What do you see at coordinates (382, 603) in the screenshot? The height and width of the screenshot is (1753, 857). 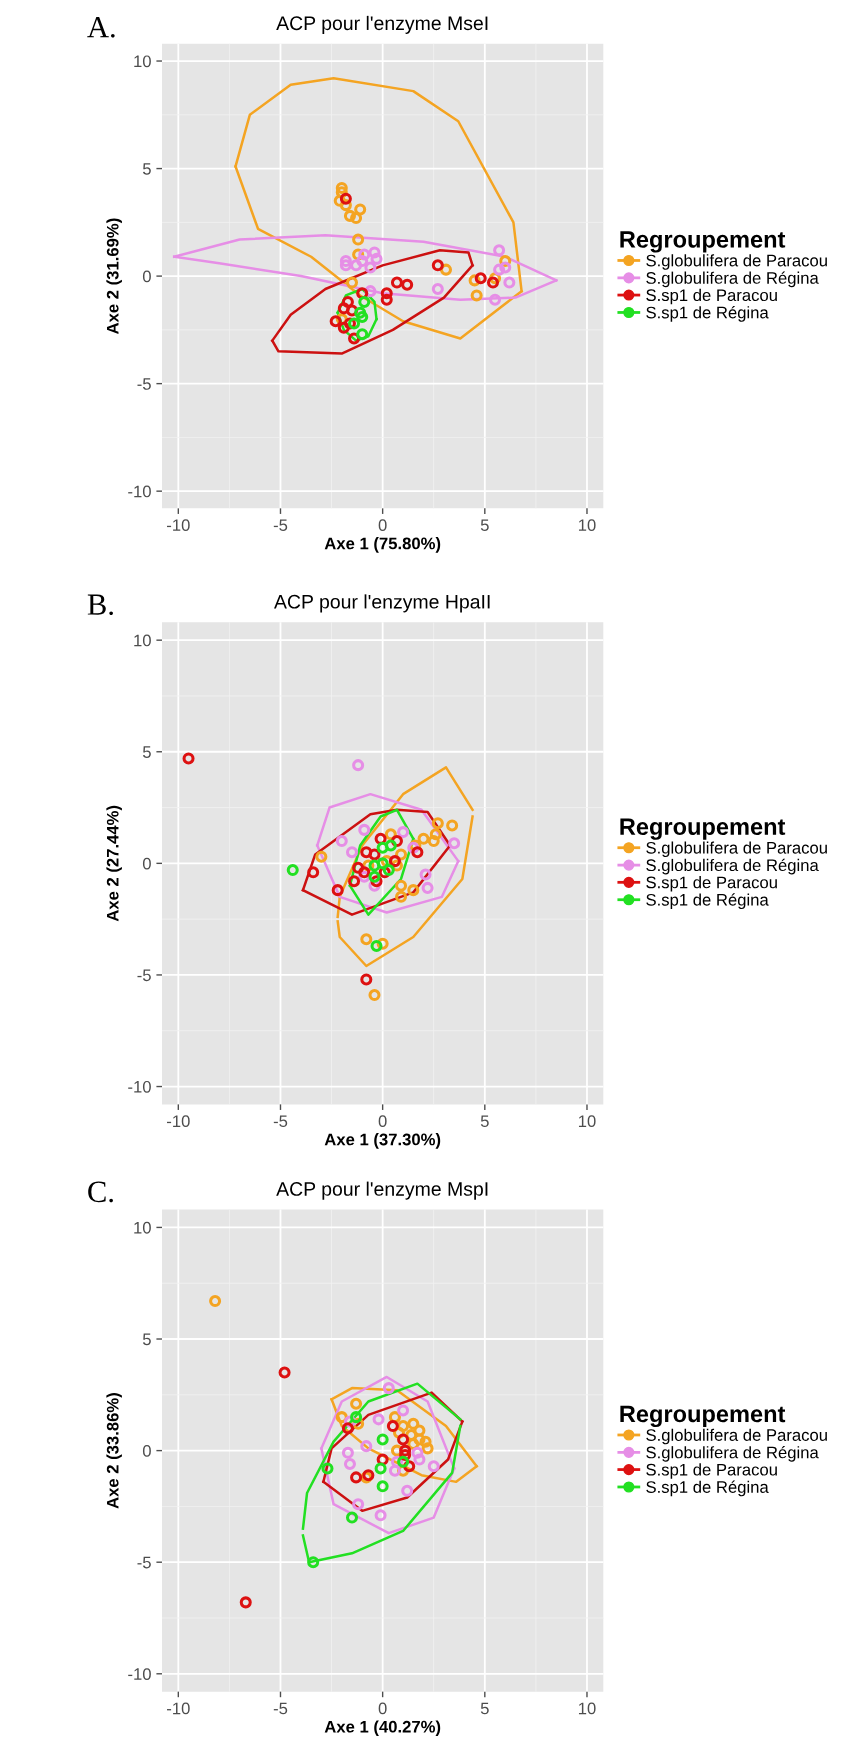 I see `chart-title: ACP pour l'enzyme HpaII` at bounding box center [382, 603].